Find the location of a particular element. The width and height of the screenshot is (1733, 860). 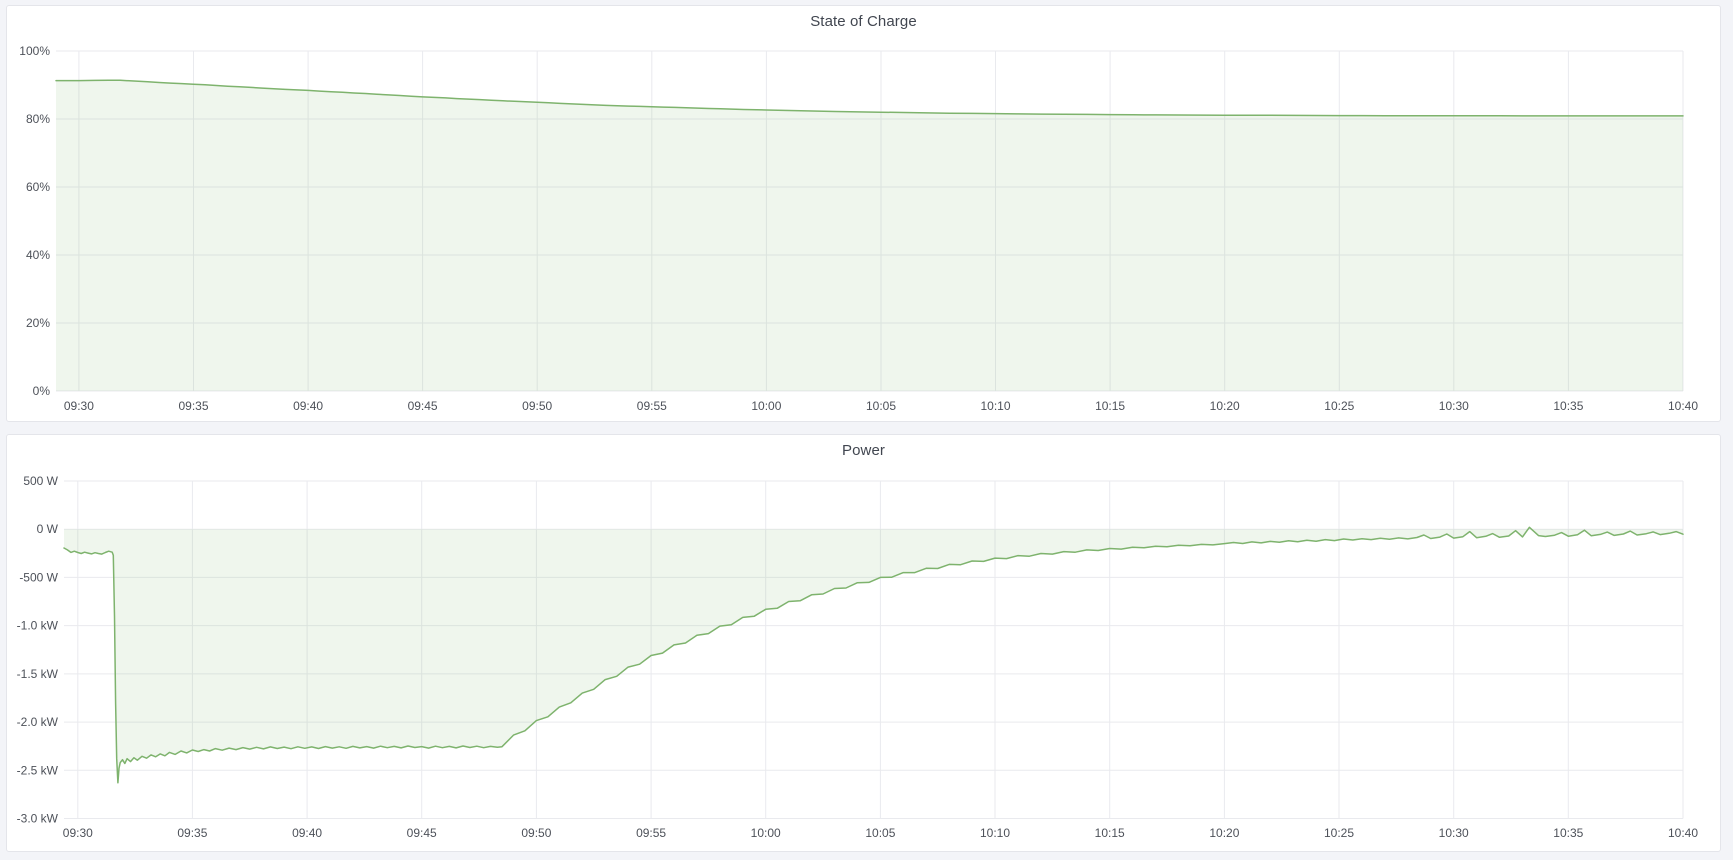

y-axis-tick-label: 0% is located at coordinates (42, 391).